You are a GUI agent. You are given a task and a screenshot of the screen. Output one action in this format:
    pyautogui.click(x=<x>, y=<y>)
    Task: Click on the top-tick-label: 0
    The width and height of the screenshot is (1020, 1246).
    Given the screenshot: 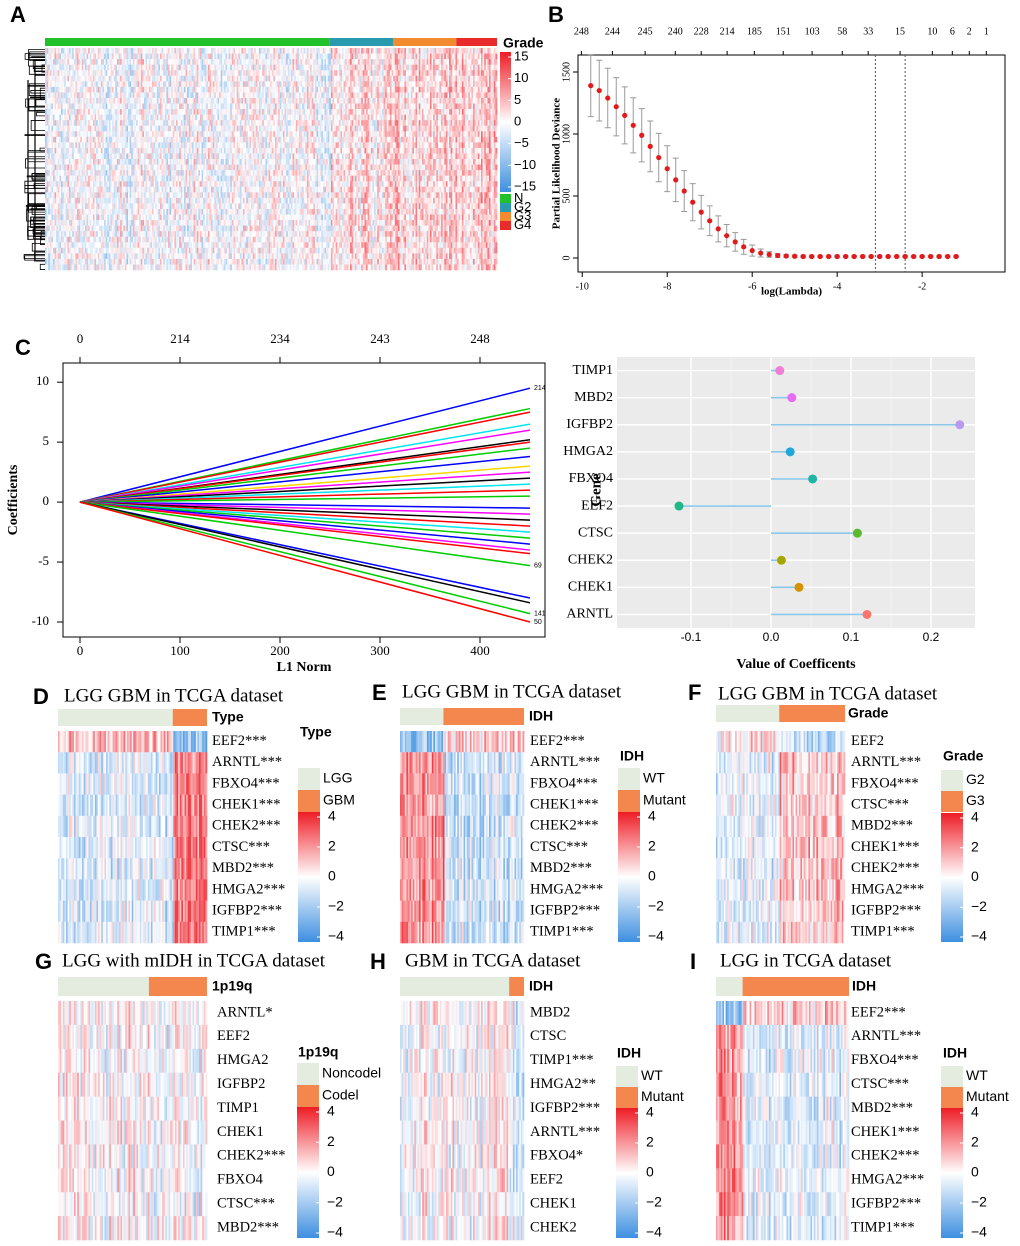 What is the action you would take?
    pyautogui.click(x=80, y=338)
    